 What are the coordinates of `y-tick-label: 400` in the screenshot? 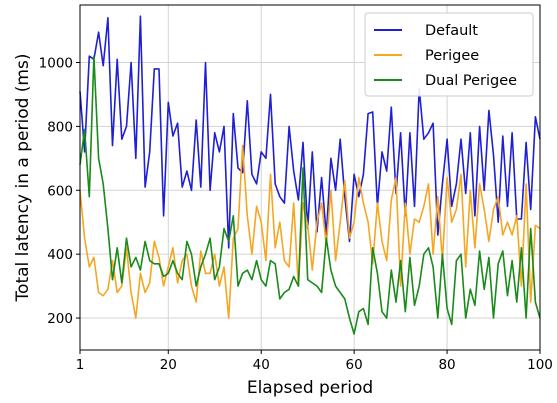 It's located at (60, 255).